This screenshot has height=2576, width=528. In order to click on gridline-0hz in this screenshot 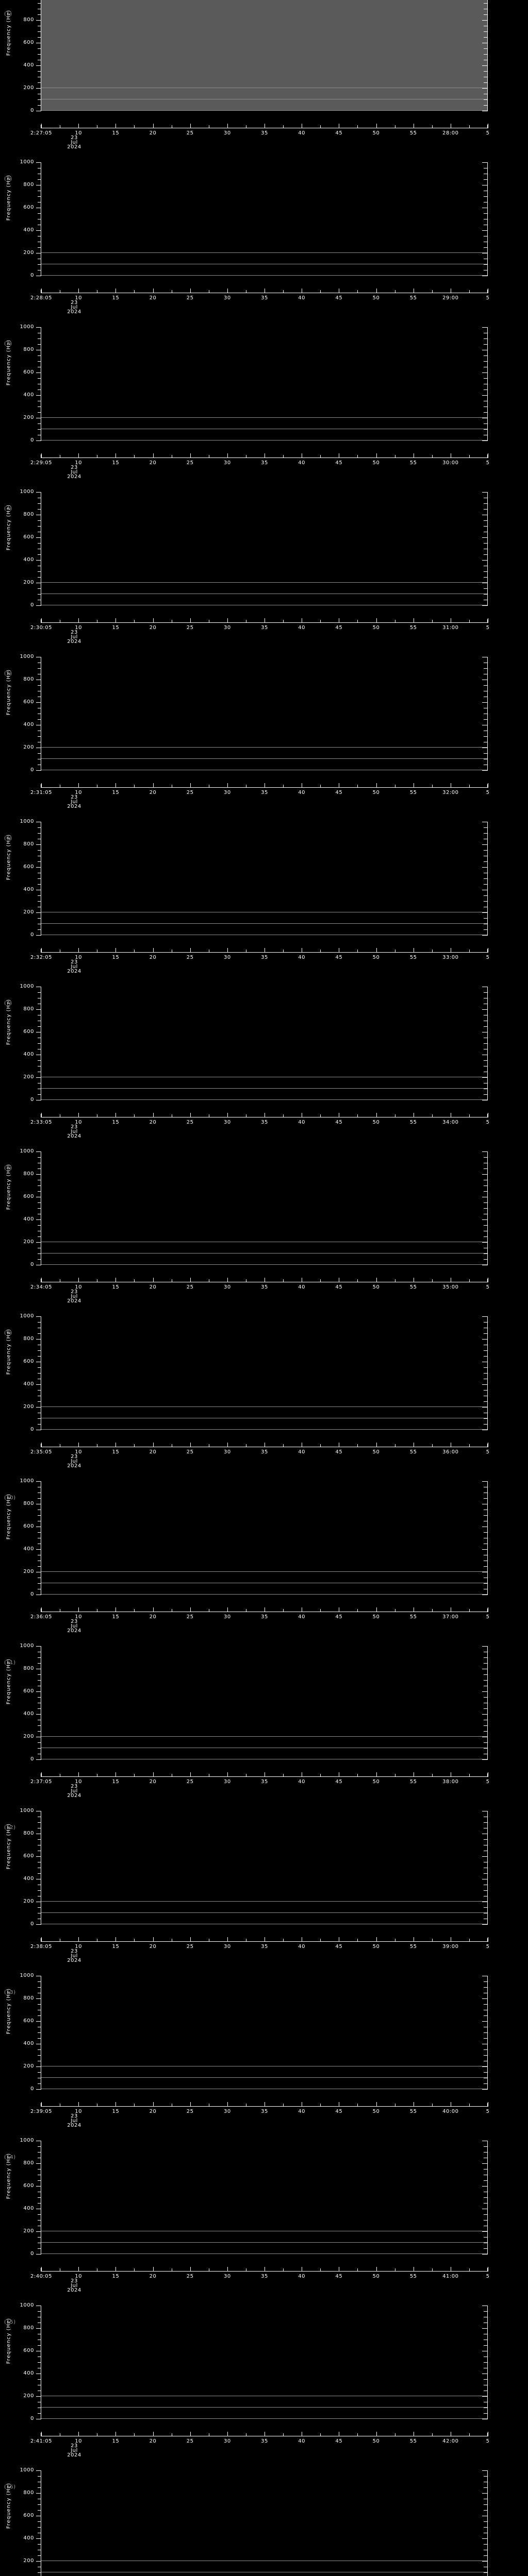, I will do `click(264, 111)`.